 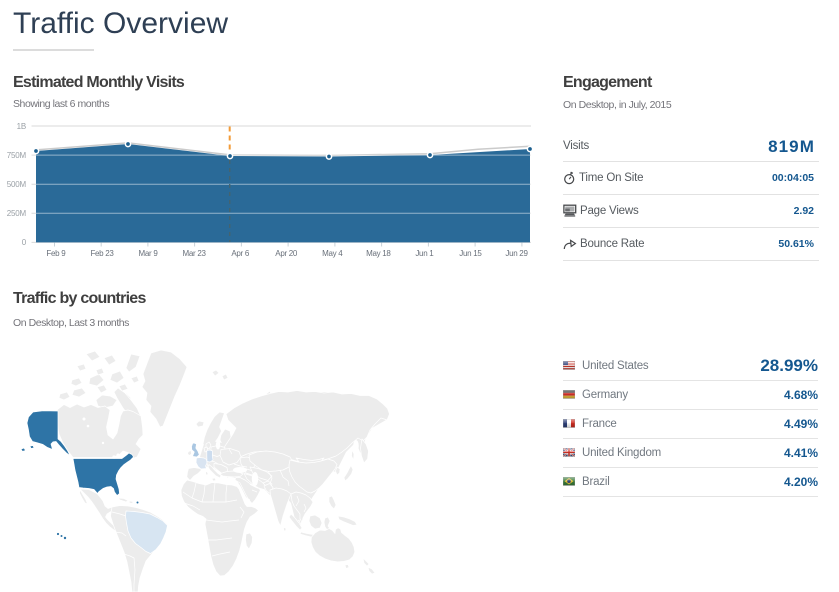 What do you see at coordinates (470, 253) in the screenshot?
I see `svg-text: Jun 15` at bounding box center [470, 253].